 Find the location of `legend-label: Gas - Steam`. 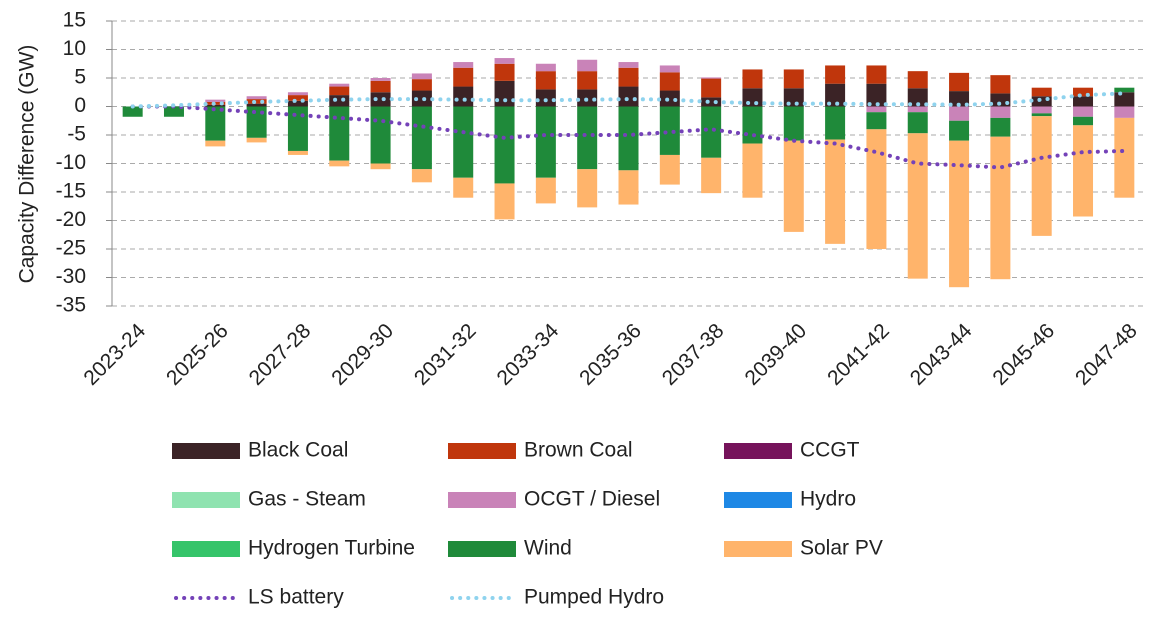

legend-label: Gas - Steam is located at coordinates (307, 499).